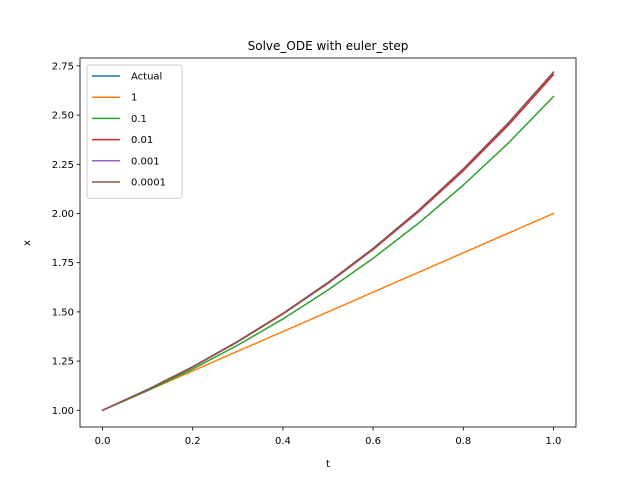 The image size is (640, 480). Describe the element at coordinates (142, 140) in the screenshot. I see `legend-label-3: 0.01` at that location.